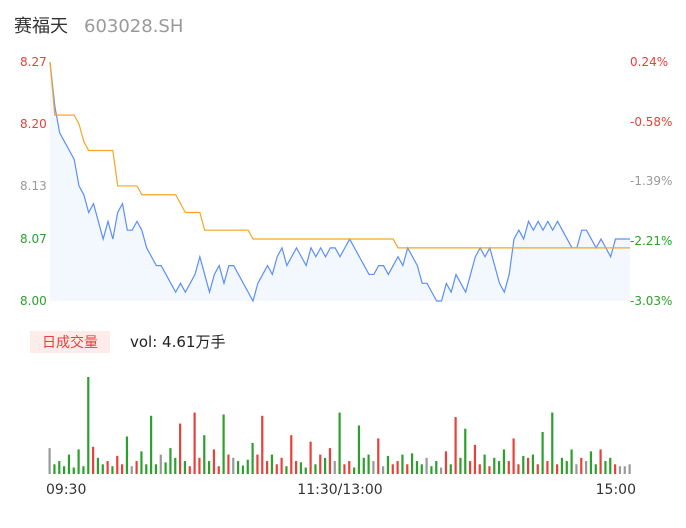 The image size is (686, 528). Describe the element at coordinates (339, 490) in the screenshot. I see `x-tick-label: 11:30/13:00` at that location.